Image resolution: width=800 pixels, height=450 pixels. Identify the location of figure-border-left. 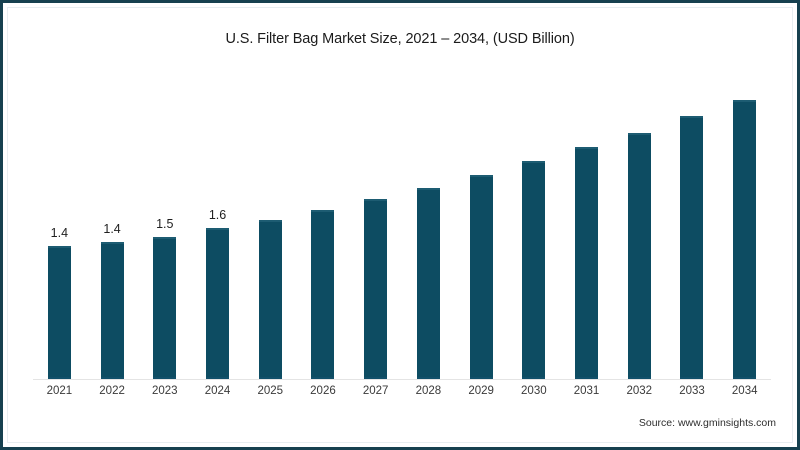
(1, 225).